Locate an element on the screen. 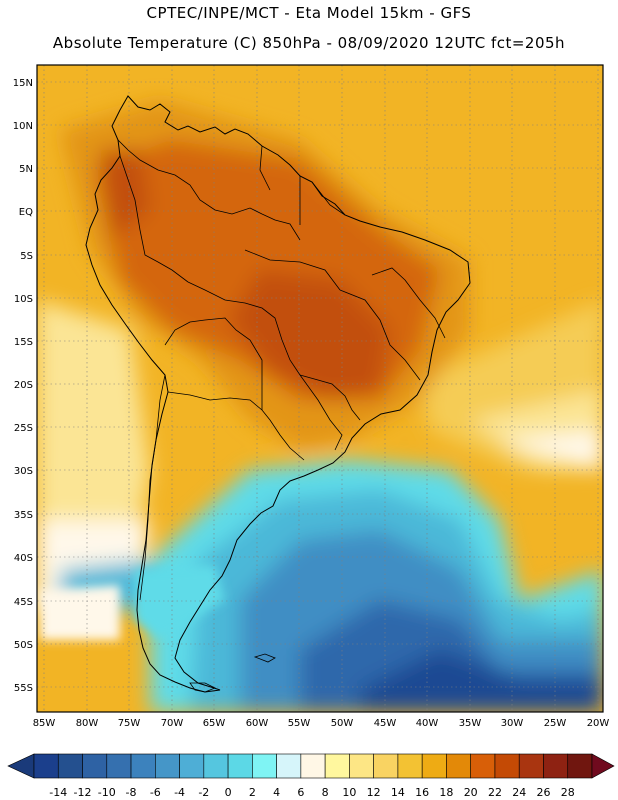  colorbar-tick-label: 4 is located at coordinates (276, 792).